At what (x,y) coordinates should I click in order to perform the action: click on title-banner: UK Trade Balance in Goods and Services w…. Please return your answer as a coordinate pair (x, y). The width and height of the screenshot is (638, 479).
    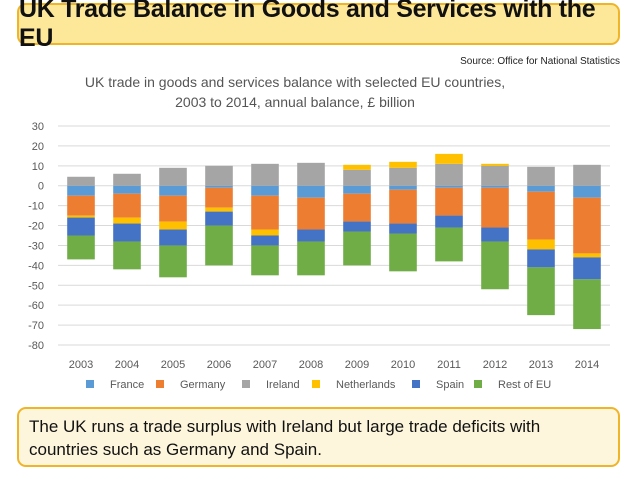
    Looking at the image, I should click on (318, 26).